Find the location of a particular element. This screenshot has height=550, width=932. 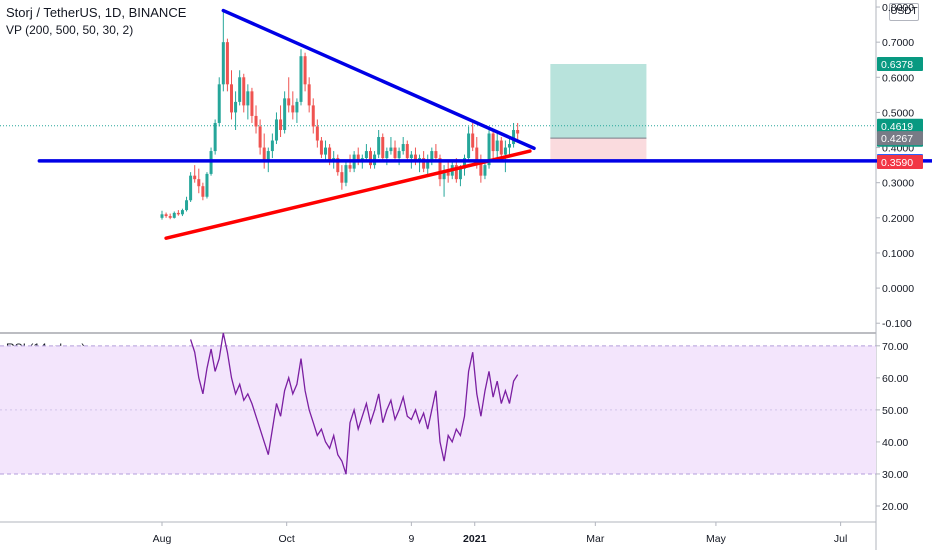

time-tick-label: May is located at coordinates (716, 539).